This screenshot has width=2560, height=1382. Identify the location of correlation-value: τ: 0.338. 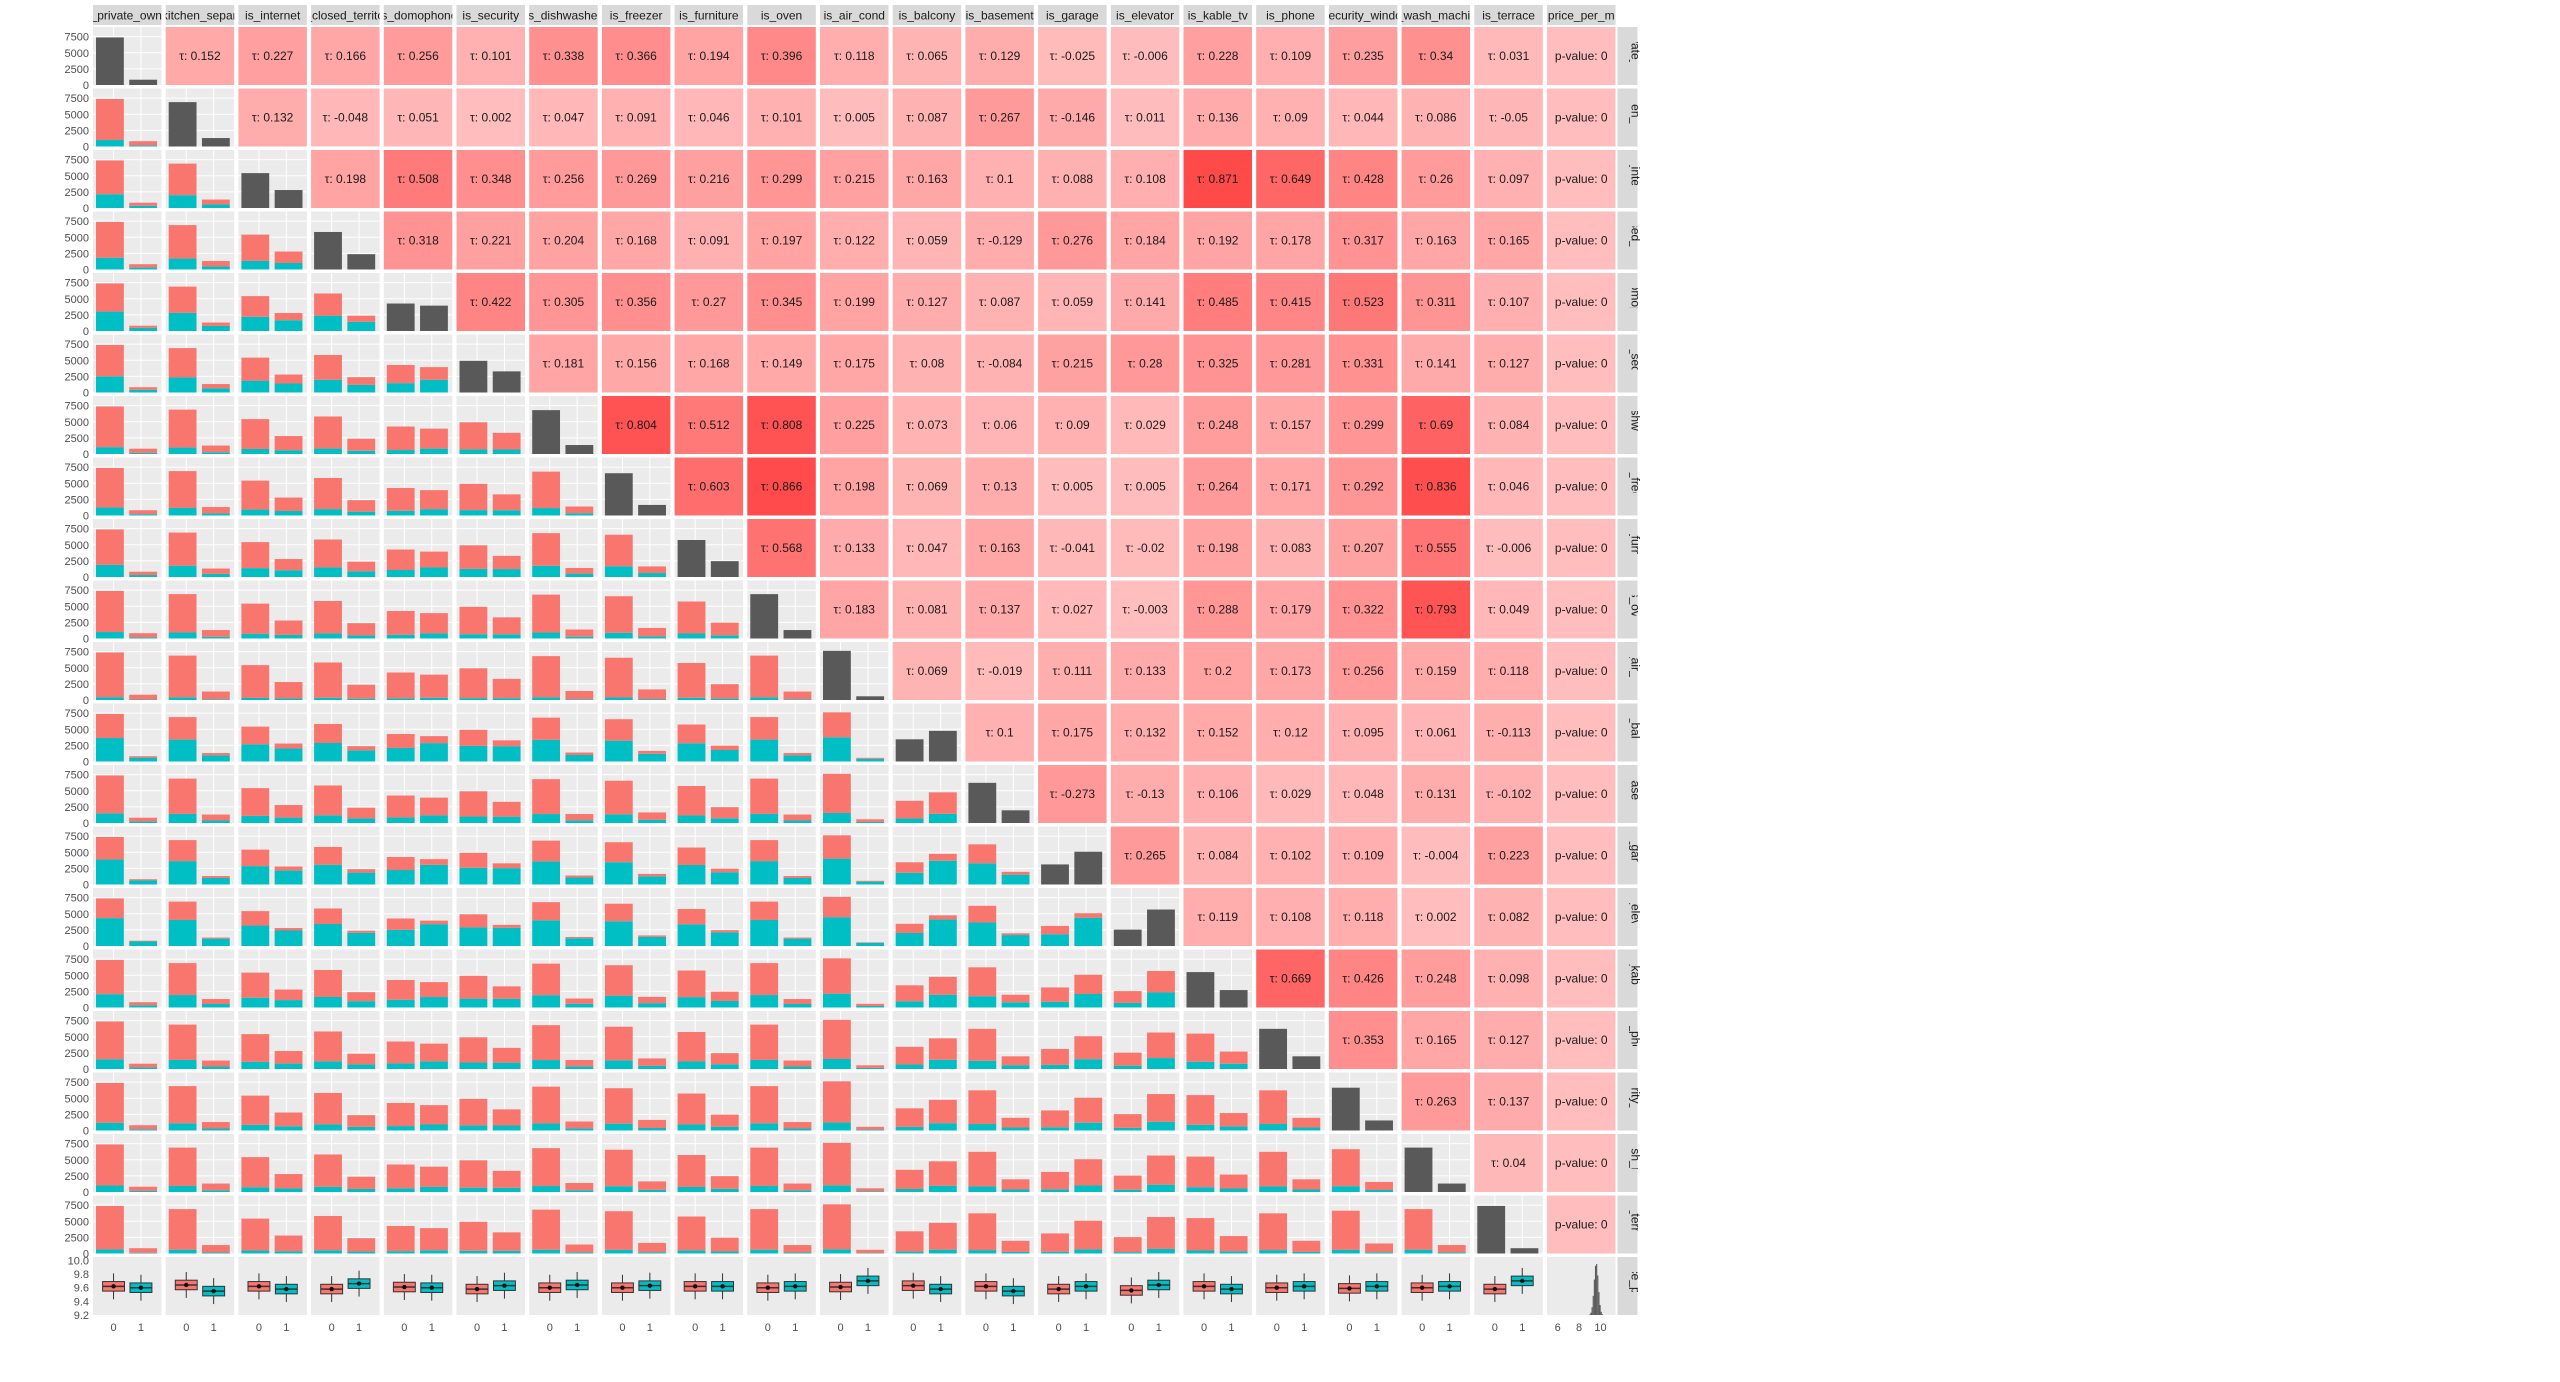
(564, 56).